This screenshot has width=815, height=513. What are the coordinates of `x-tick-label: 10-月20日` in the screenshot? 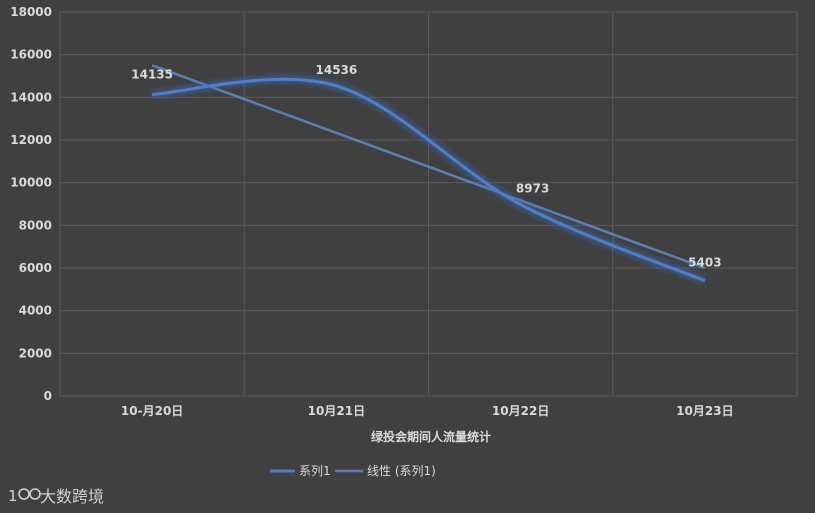 It's located at (152, 411).